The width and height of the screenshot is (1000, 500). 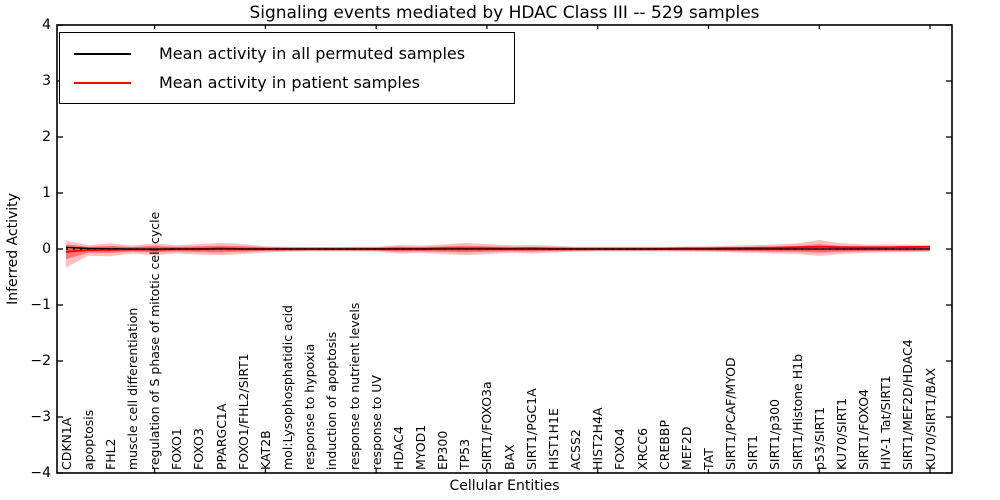 What do you see at coordinates (312, 53) in the screenshot?
I see `legend-label-permuted: Mean activity in all permuted samples` at bounding box center [312, 53].